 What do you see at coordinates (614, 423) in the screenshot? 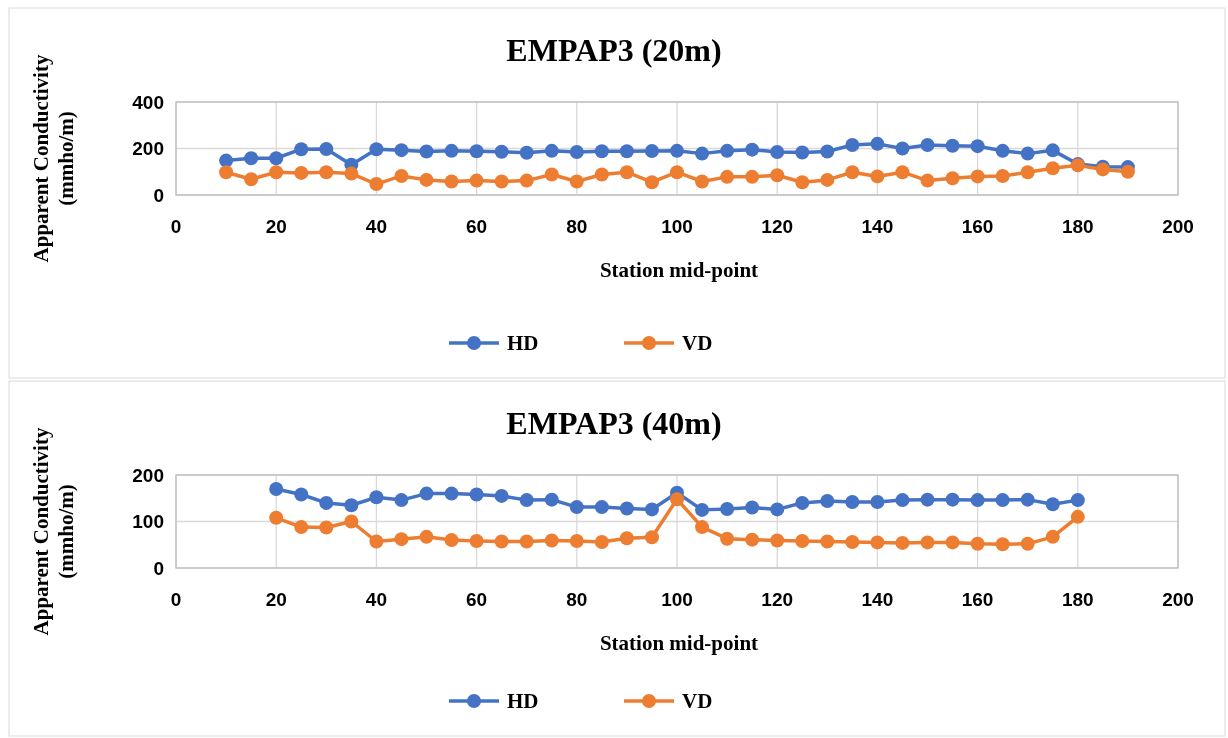
I see `chart-title: EMPAP3 (40m)` at bounding box center [614, 423].